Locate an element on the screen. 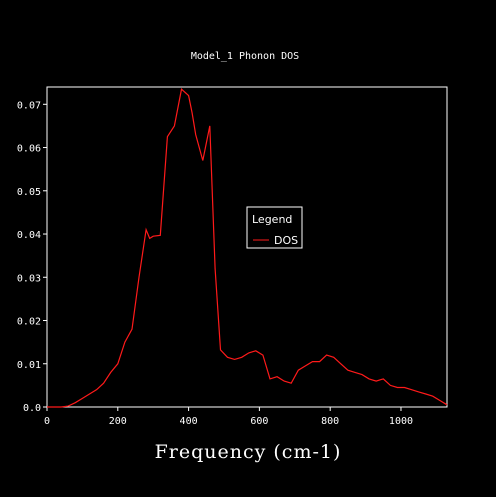 The height and width of the screenshot is (497, 496). y-tick-label: 0.07 is located at coordinates (29, 105).